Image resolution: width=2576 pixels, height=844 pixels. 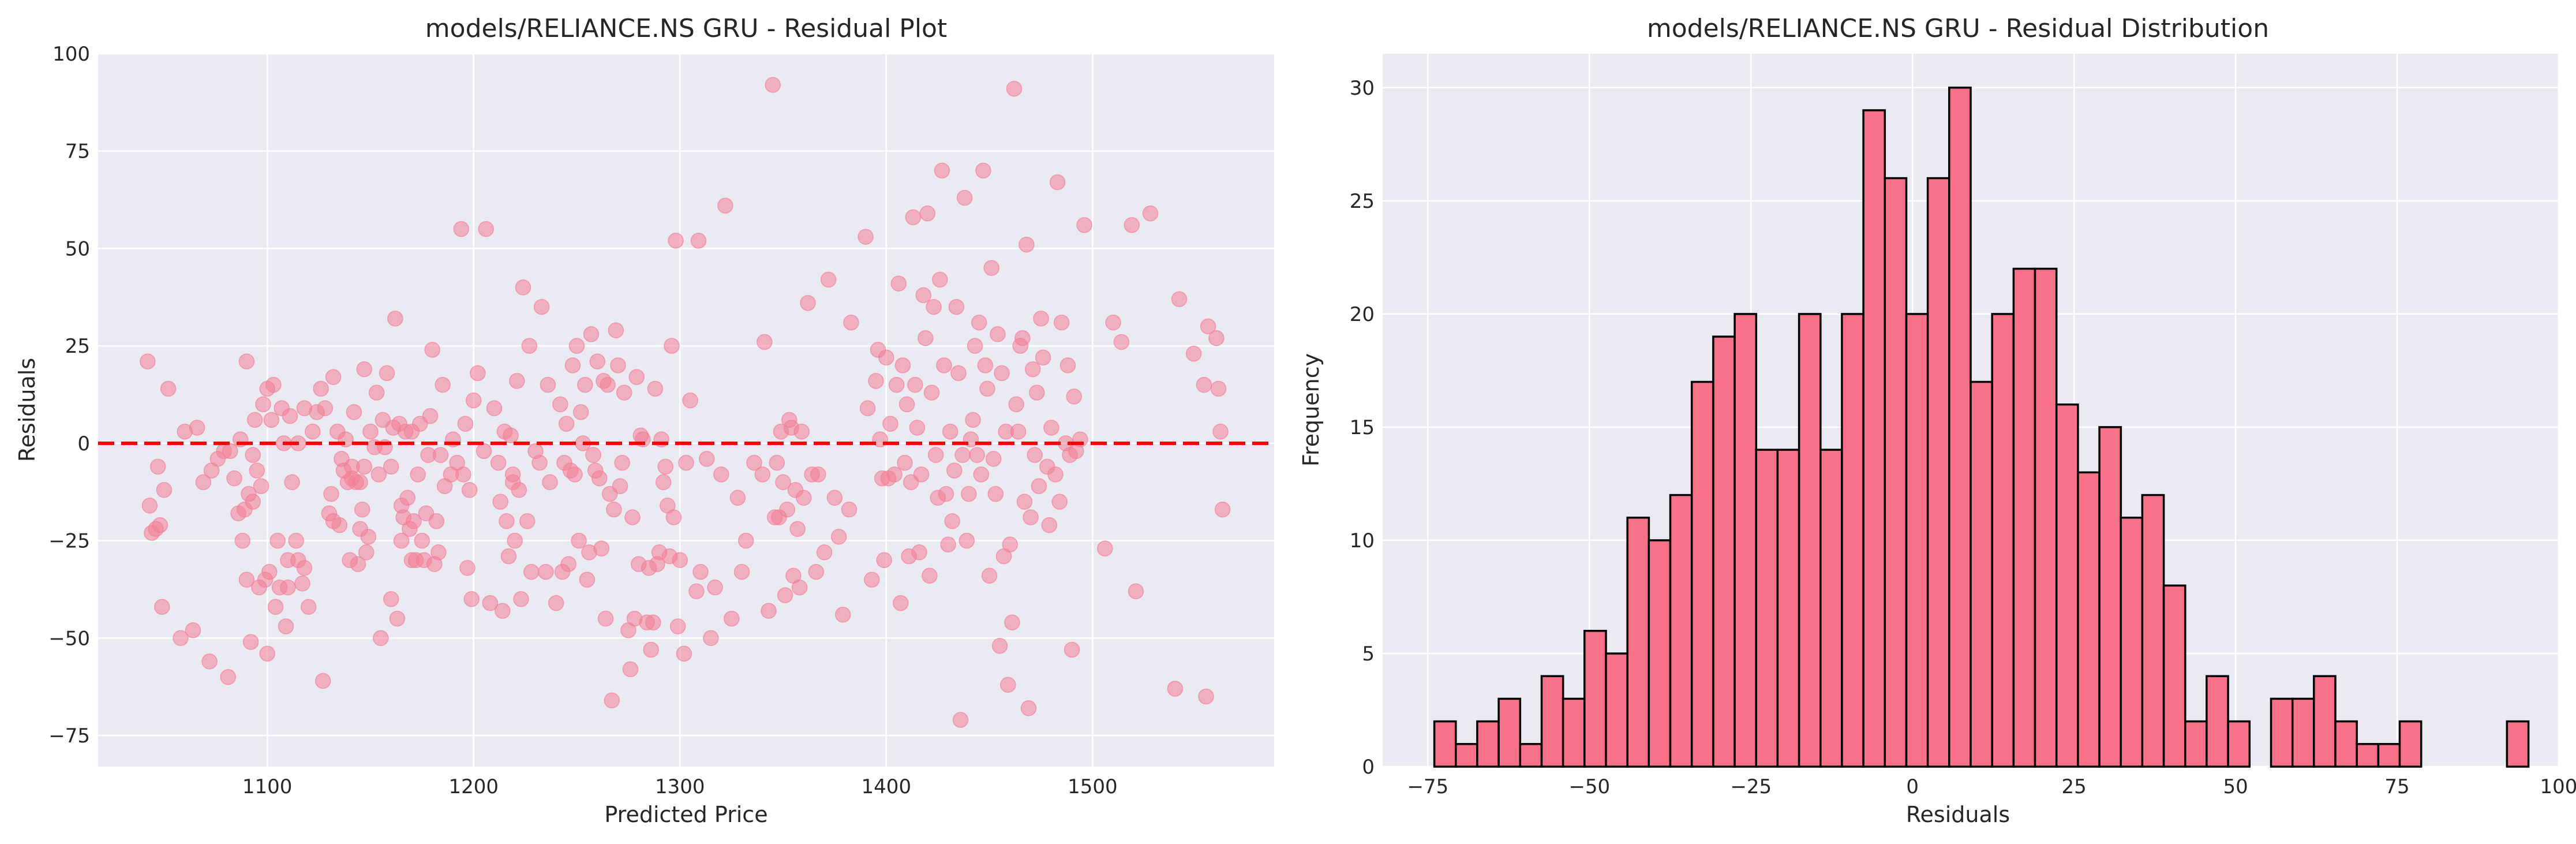 I want to click on x-tick-label: 1500, so click(x=1093, y=787).